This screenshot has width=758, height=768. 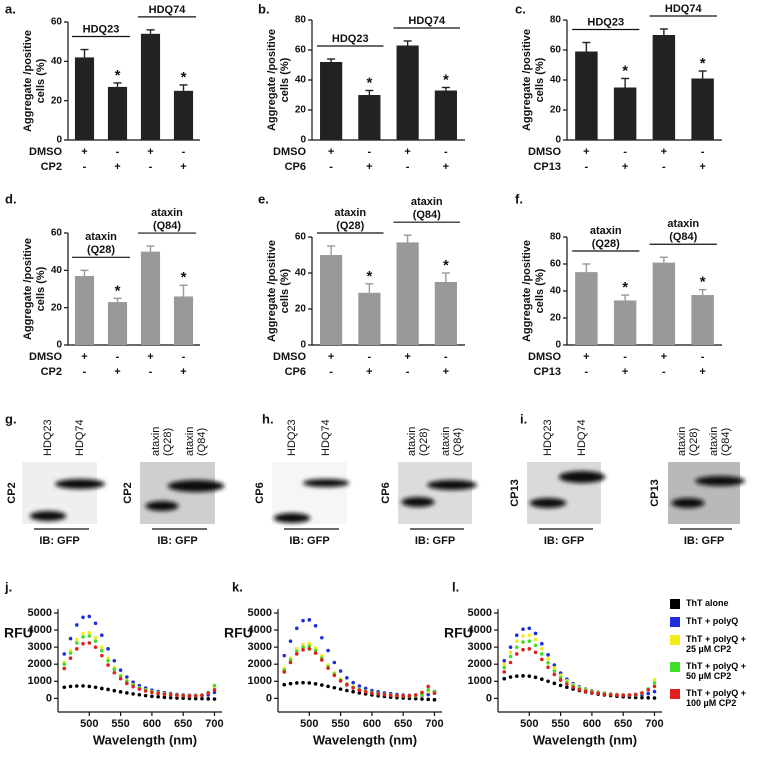 I want to click on legend-entry: ThT + polyQ + 25 µM CP2, so click(x=713, y=644).